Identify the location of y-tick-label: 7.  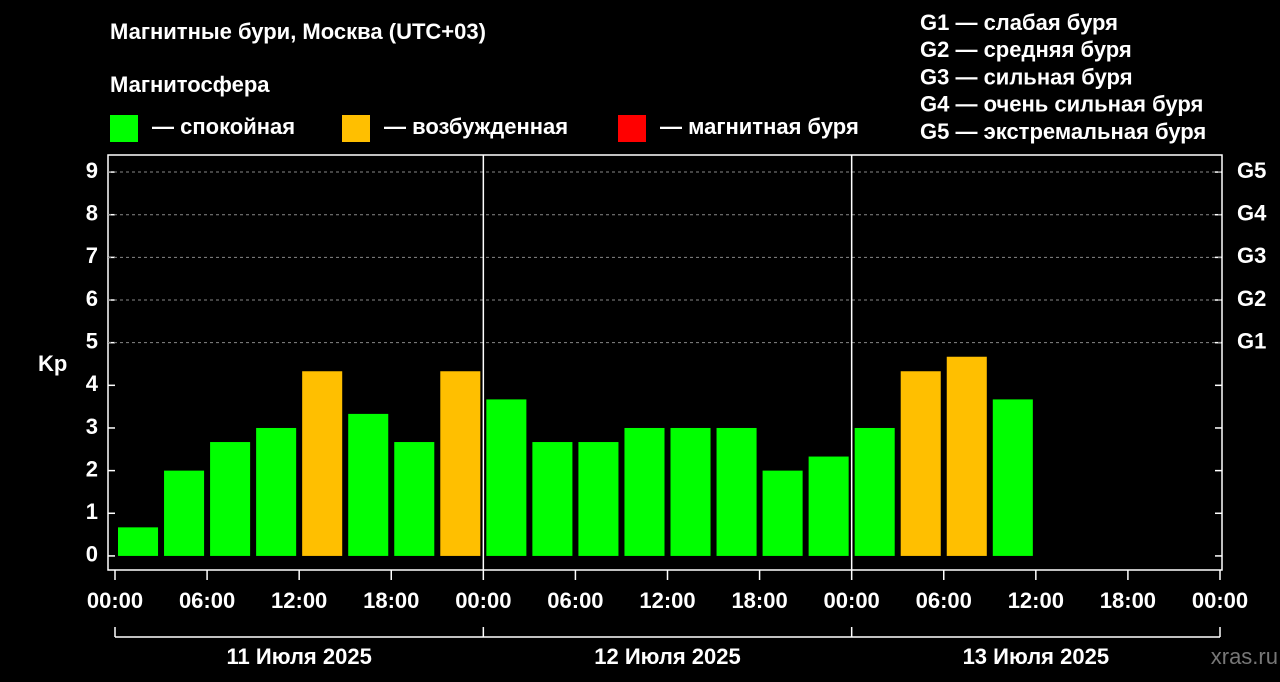
(92, 255).